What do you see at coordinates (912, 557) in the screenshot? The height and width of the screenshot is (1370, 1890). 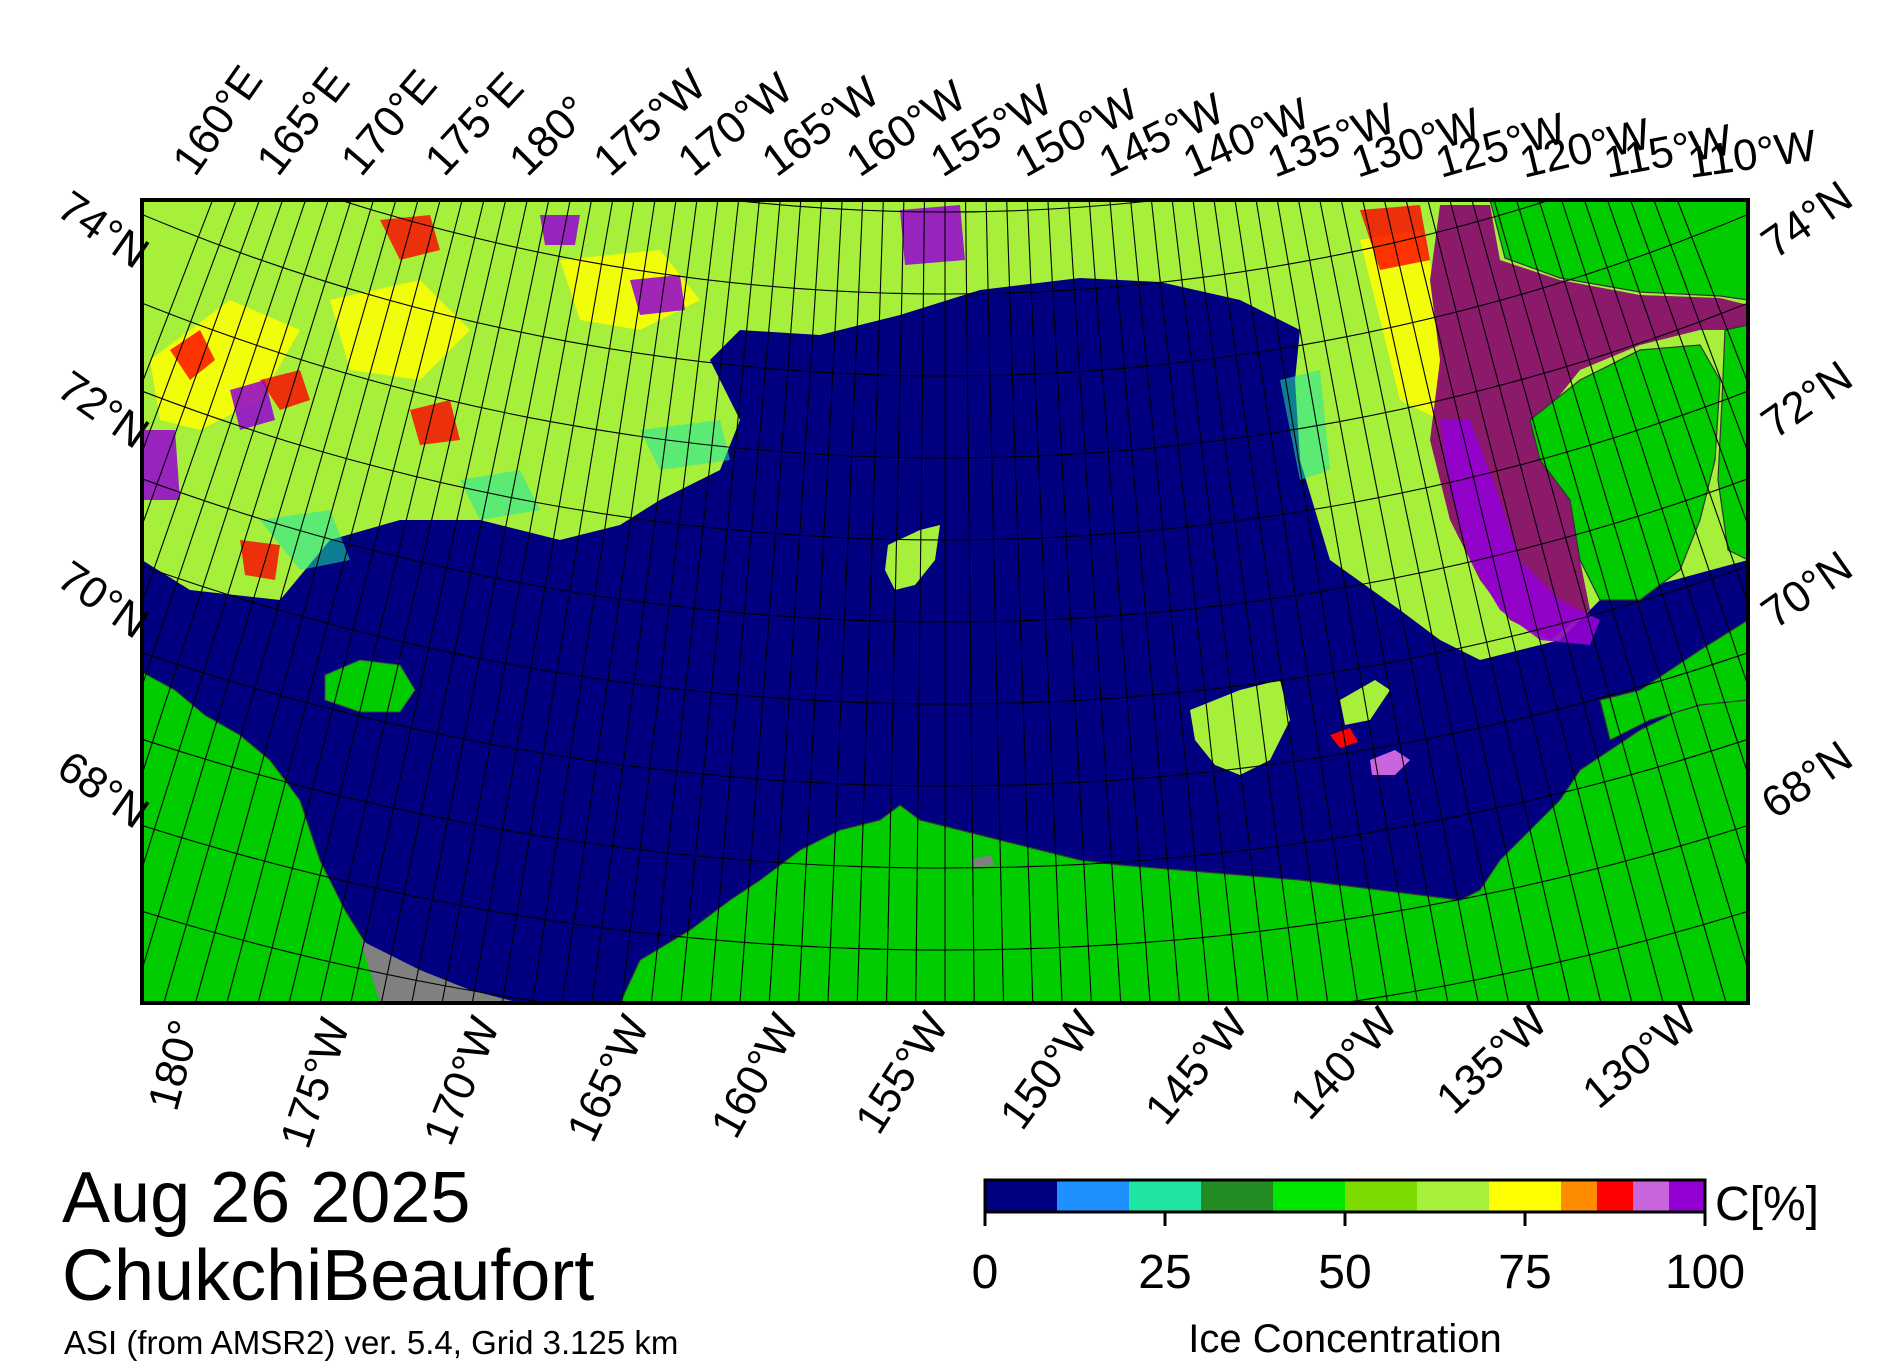 I see `ice-floe-central` at bounding box center [912, 557].